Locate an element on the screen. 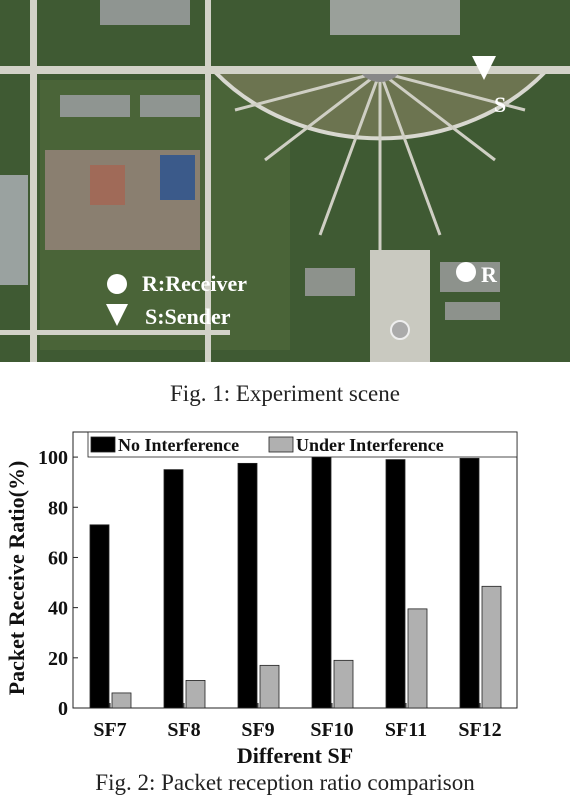  x-axis-label: Different SF is located at coordinates (295, 755).